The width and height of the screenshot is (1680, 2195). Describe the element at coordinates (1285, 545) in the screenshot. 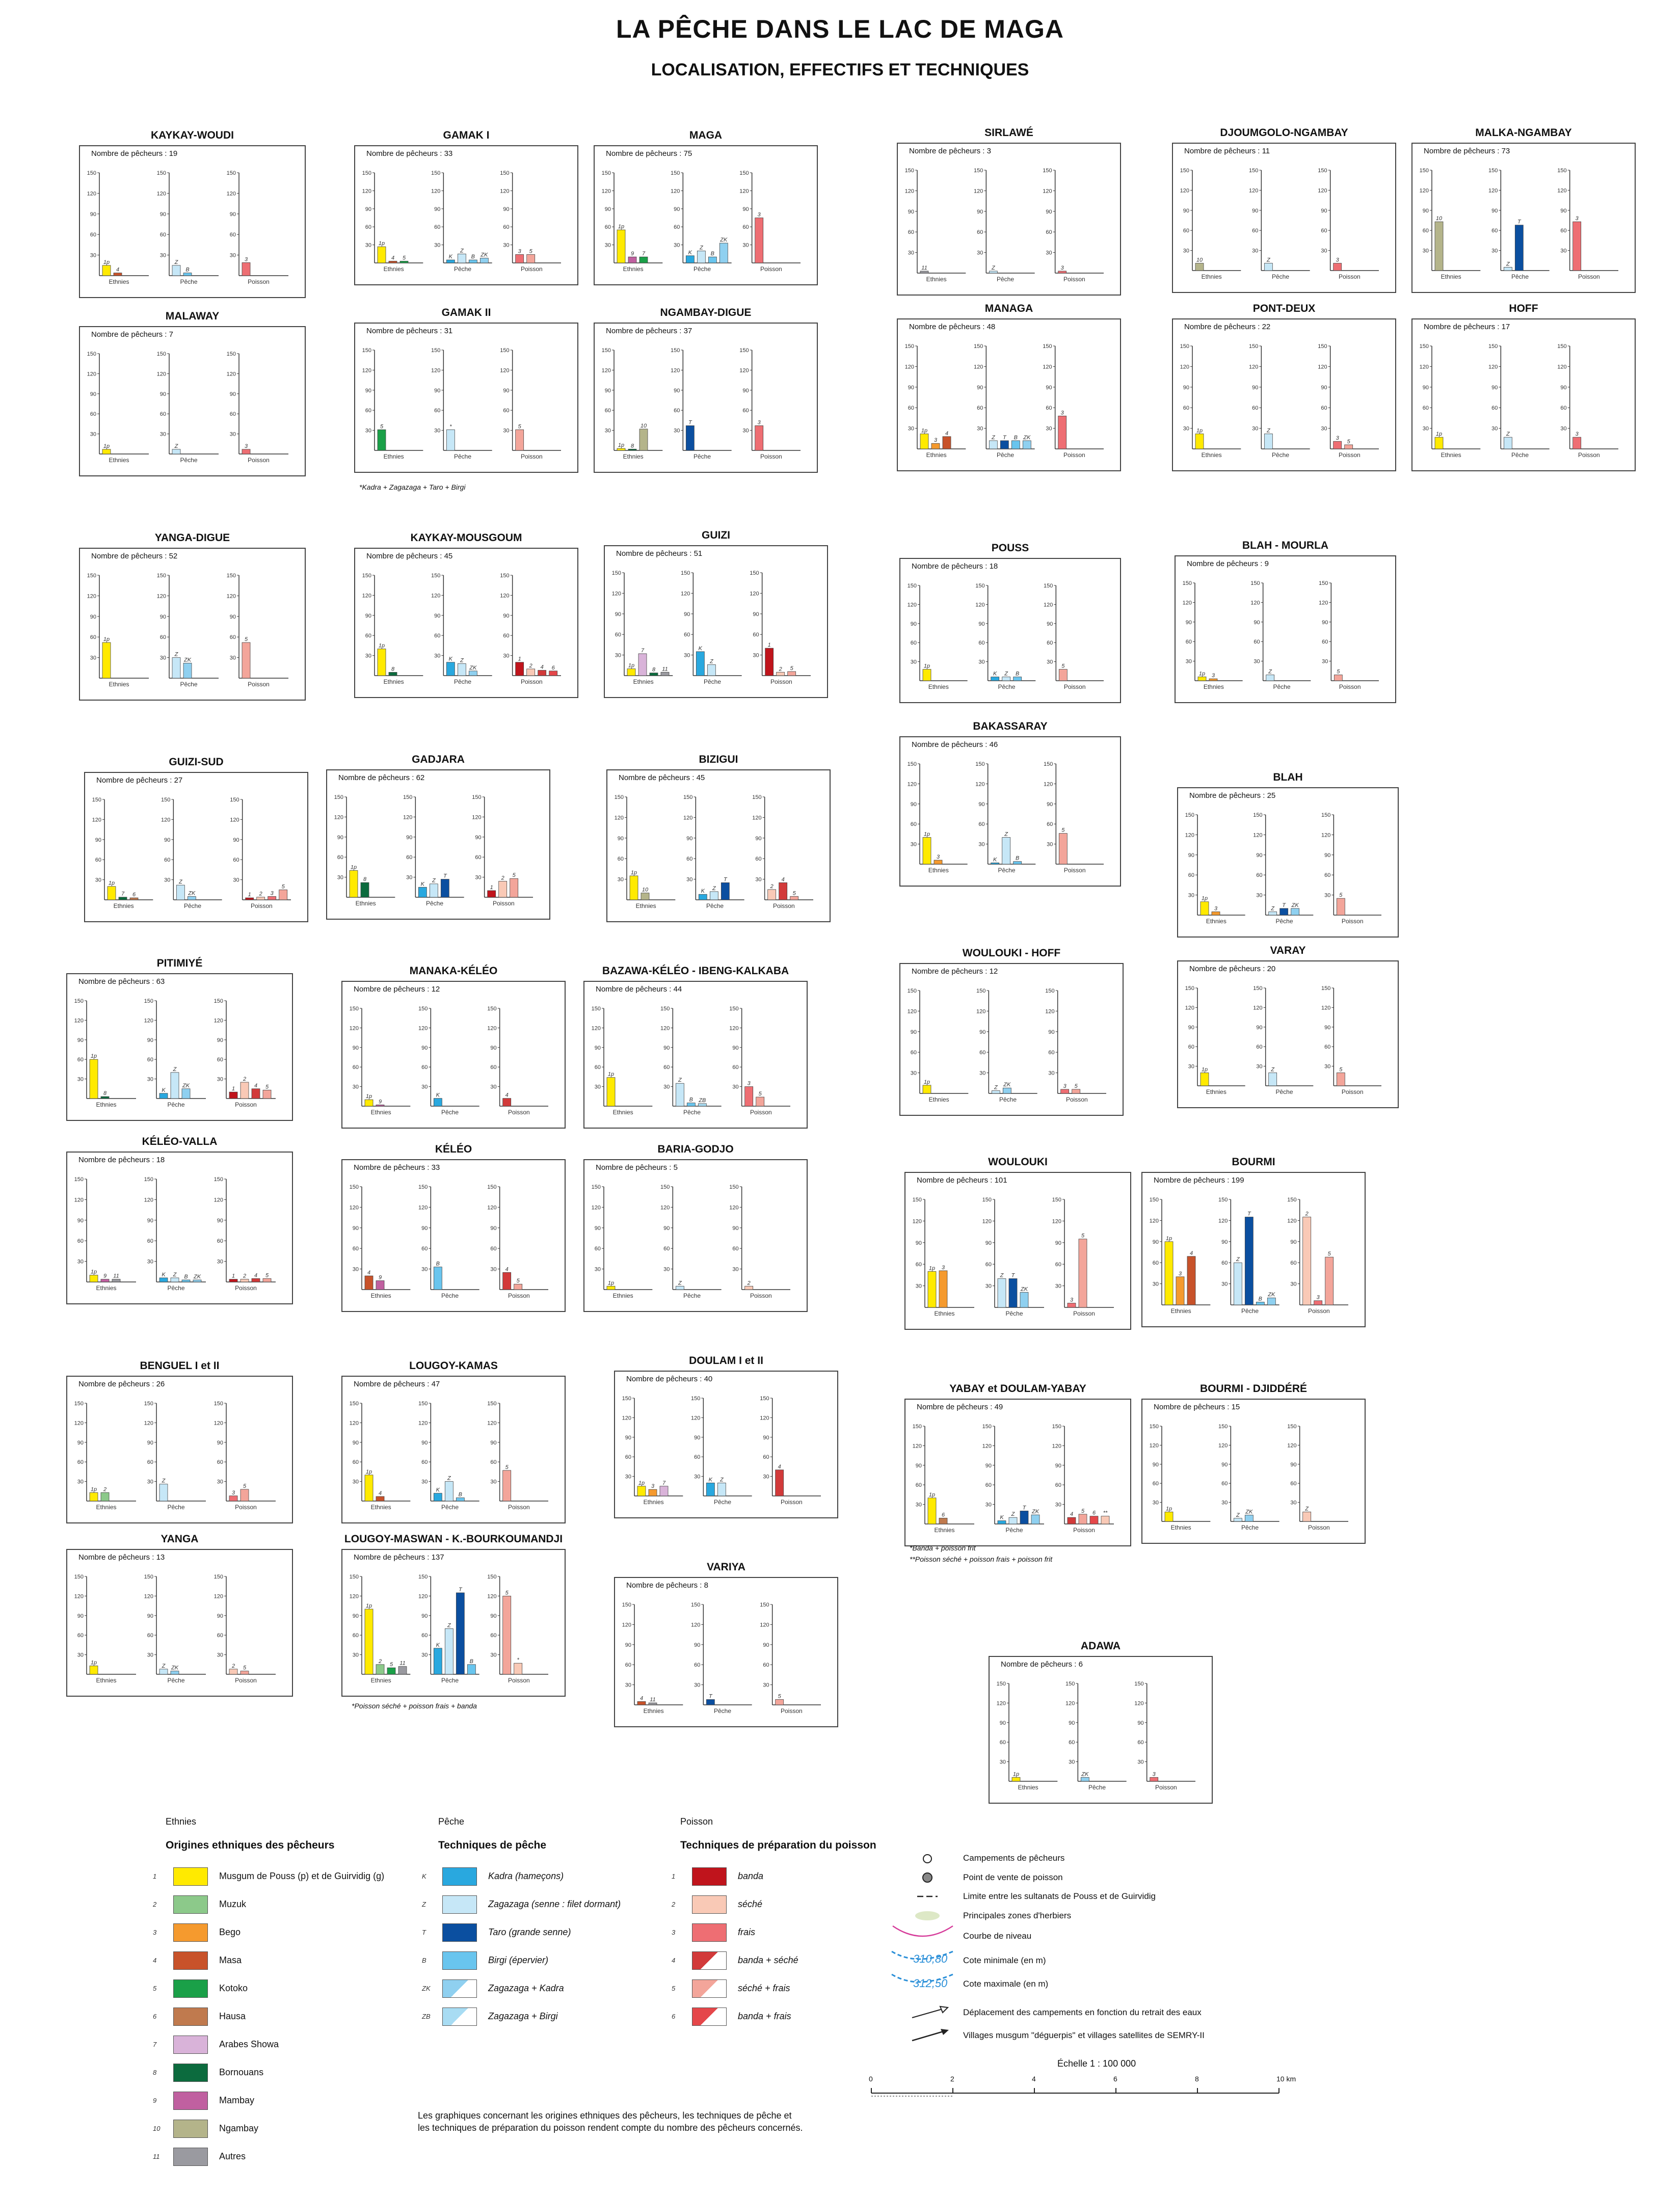

I see `village-name: BLAH - MOURLA` at that location.